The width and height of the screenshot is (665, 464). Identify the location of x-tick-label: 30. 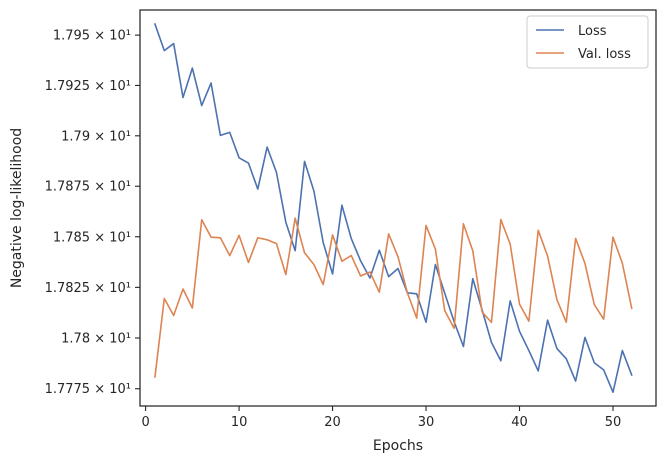
(426, 422).